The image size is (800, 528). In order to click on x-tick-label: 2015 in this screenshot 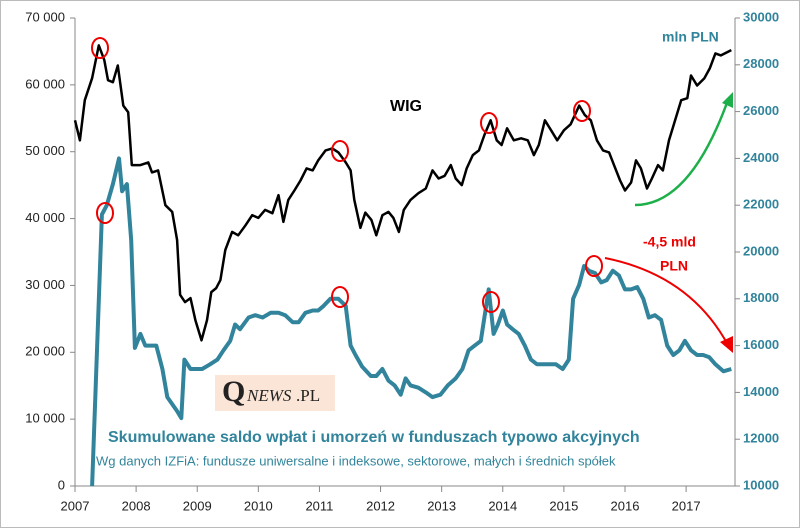, I will do `click(563, 505)`.